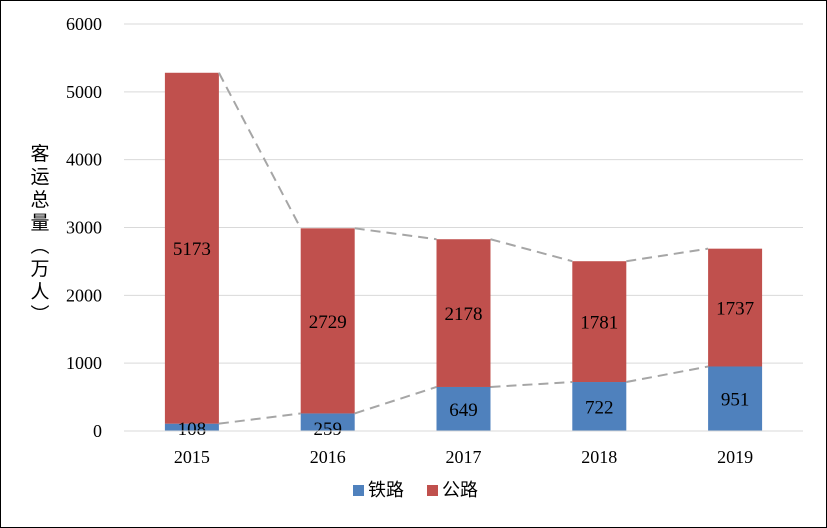 Image resolution: width=827 pixels, height=528 pixels. I want to click on y-tick-label-0: 0, so click(97, 431).